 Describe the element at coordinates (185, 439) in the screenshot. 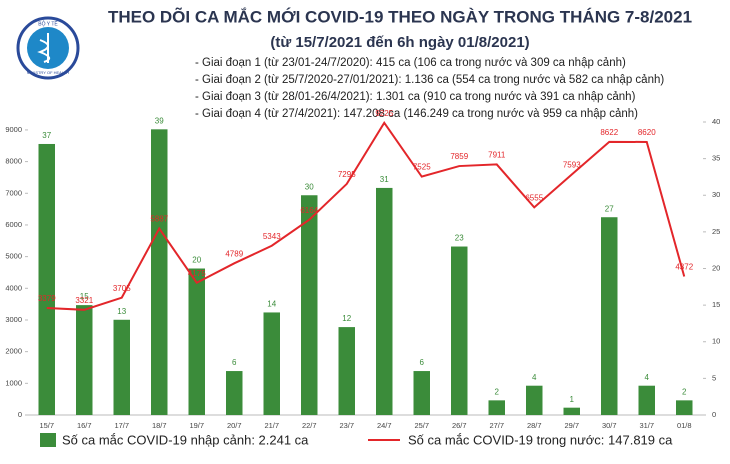

I see `legend-label: Số ca mắc COVID-19 nhập cảnh: 2.241 ca` at that location.